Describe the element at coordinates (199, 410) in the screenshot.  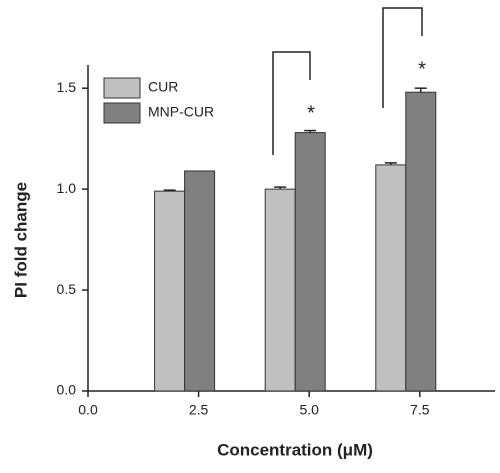
I see `x-tick-label: 2.5` at that location.